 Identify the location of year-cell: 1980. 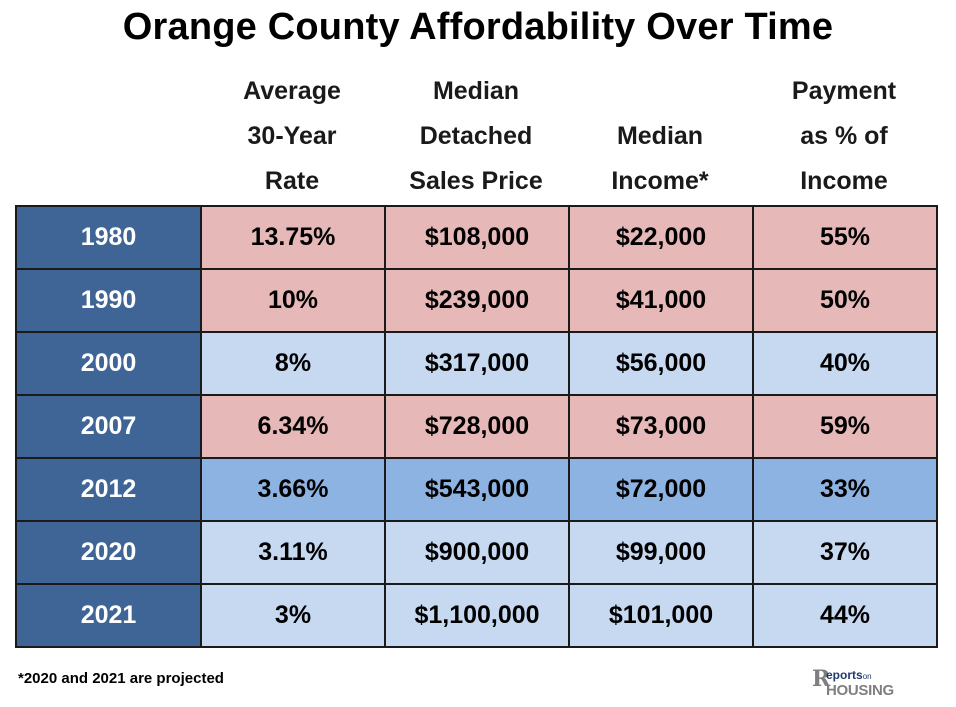
(108, 237).